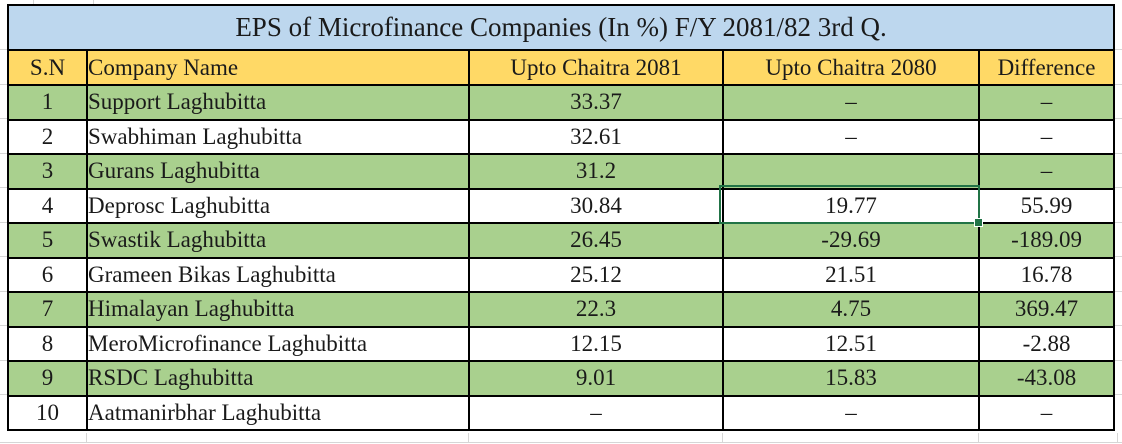  Describe the element at coordinates (47, 136) in the screenshot. I see `cell-sn: 2` at that location.